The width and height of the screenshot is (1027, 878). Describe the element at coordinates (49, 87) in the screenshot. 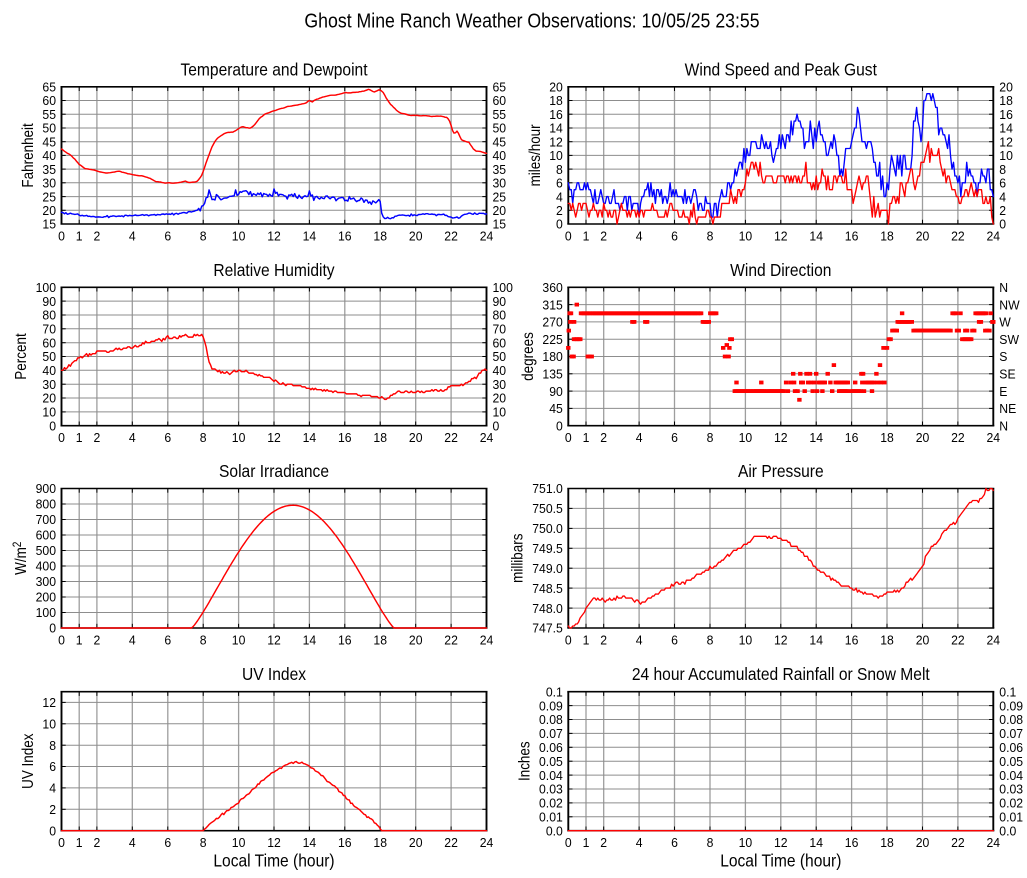

I see `svg-text: 65` at that location.